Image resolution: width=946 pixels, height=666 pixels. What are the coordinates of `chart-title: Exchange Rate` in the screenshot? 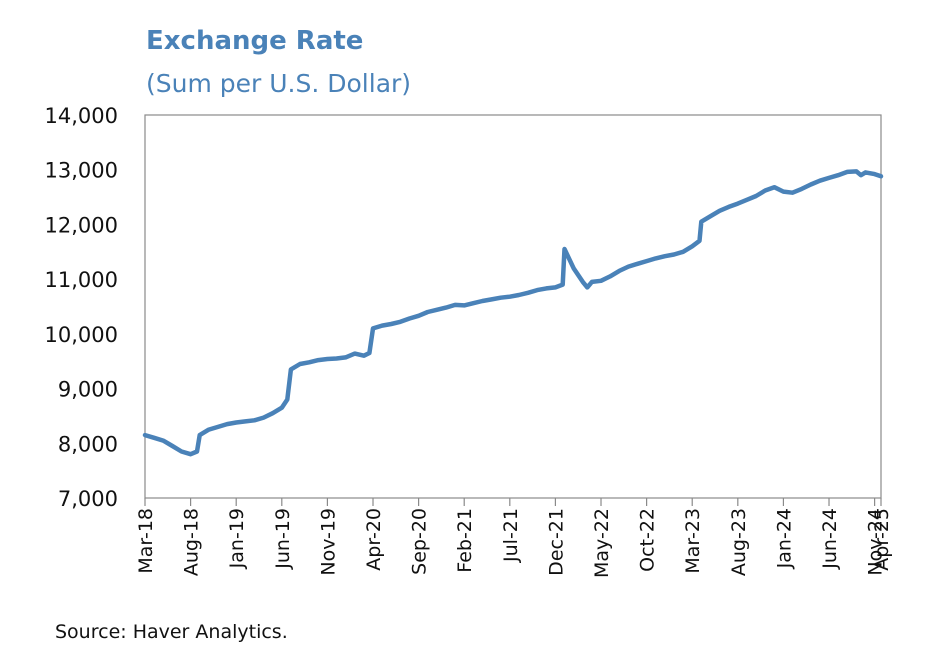 It's located at (254, 41).